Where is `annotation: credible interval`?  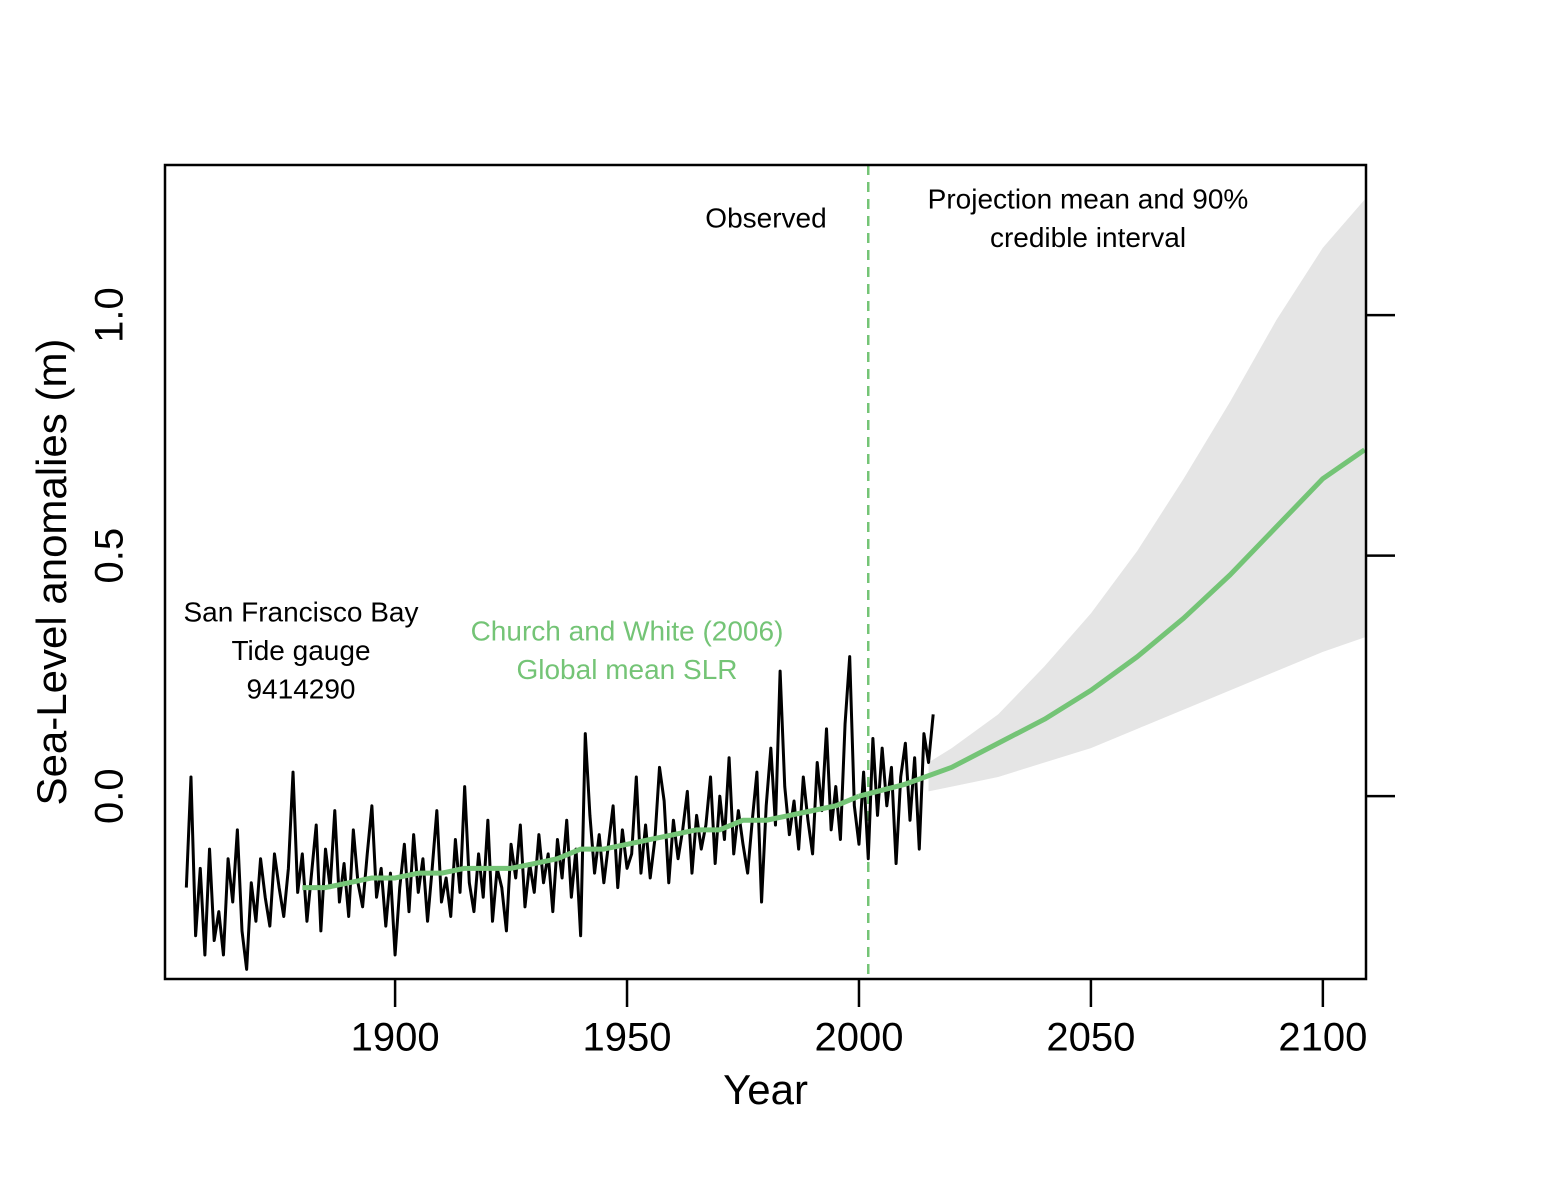
annotation: credible interval is located at coordinates (1088, 237).